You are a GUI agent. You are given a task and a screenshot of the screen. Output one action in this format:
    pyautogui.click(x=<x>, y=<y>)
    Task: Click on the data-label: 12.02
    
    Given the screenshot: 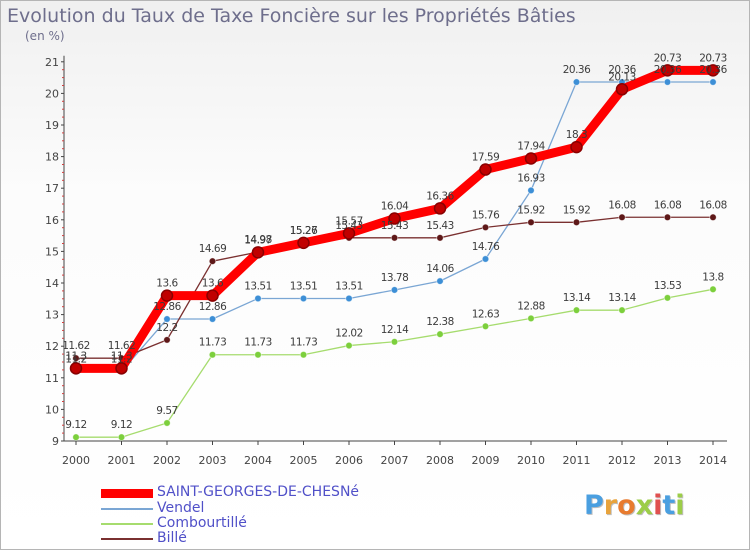 What is the action you would take?
    pyautogui.click(x=349, y=334)
    